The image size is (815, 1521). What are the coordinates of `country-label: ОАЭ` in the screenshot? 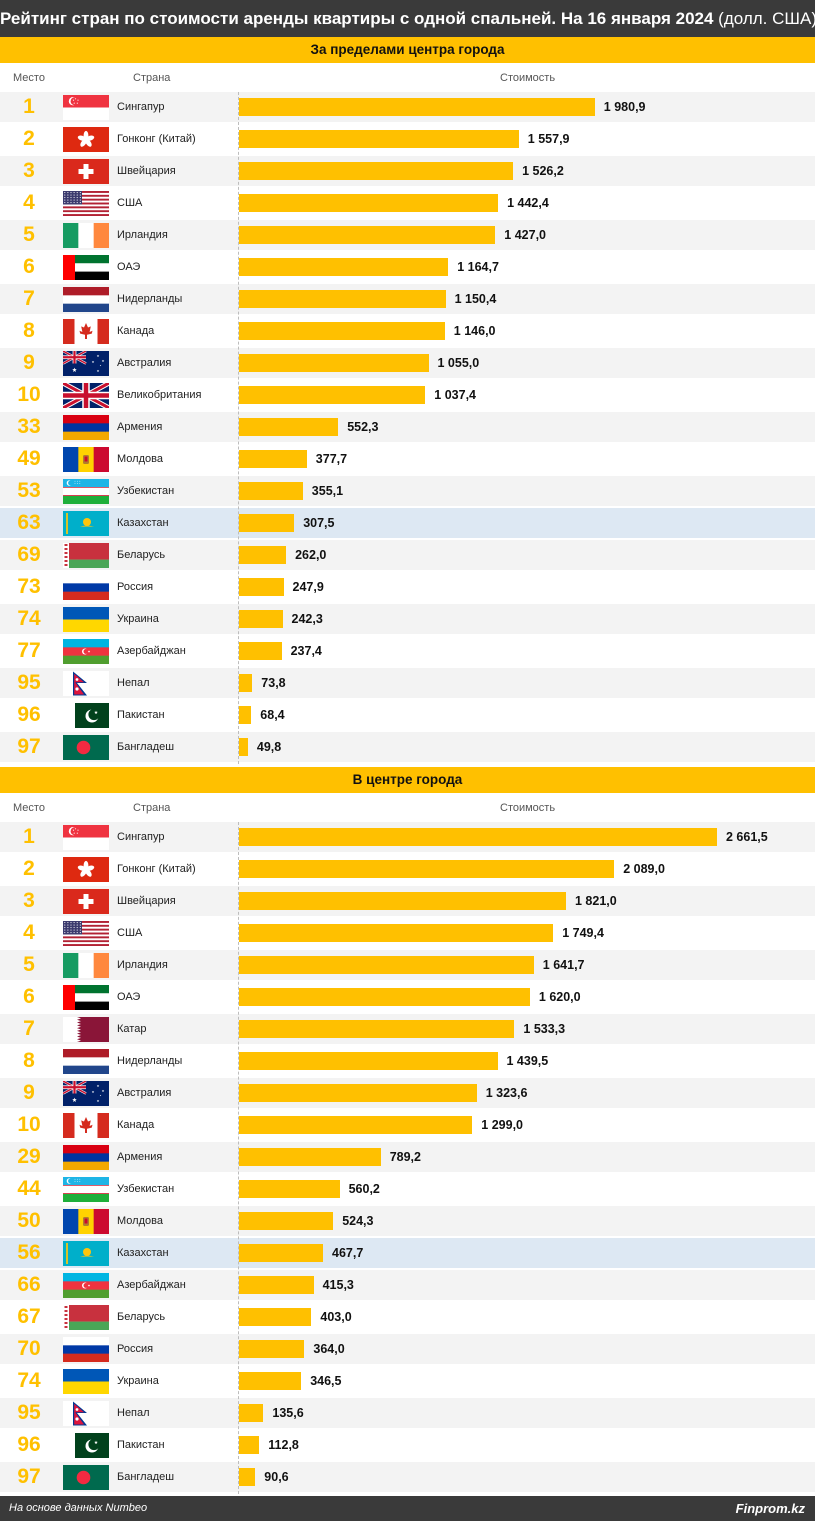 It's located at (129, 267).